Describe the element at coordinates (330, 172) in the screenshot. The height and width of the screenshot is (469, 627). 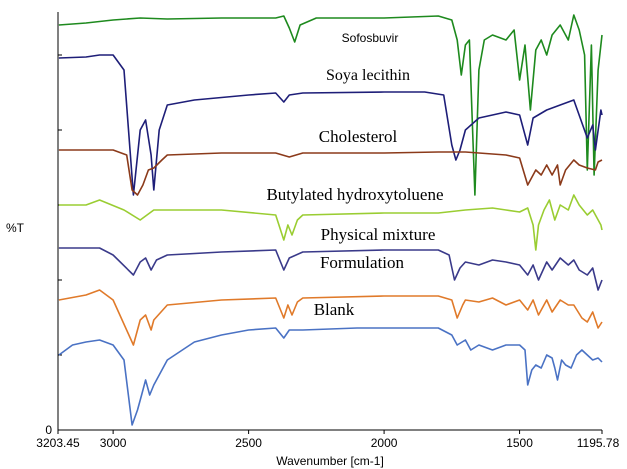
I see `series-line-cholesterol` at that location.